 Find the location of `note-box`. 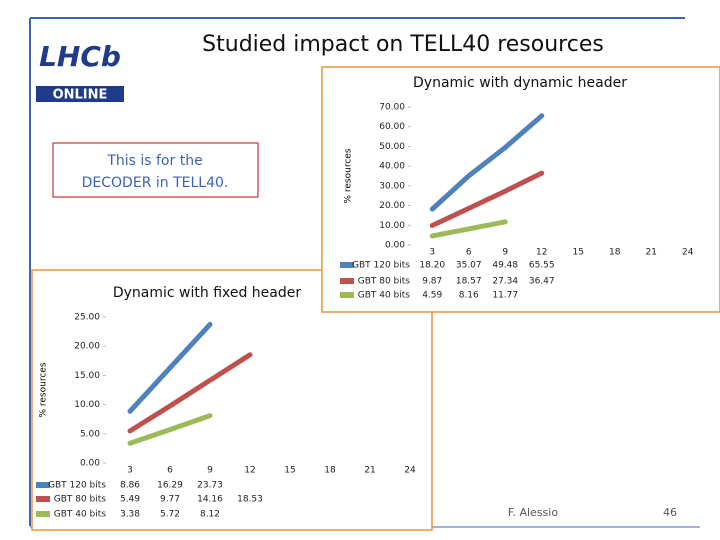

note-box is located at coordinates (155, 170).